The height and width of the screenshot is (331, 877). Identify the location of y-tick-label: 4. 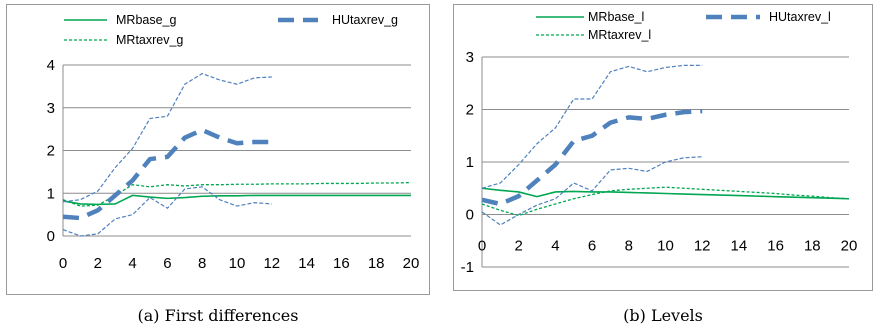
(51, 65).